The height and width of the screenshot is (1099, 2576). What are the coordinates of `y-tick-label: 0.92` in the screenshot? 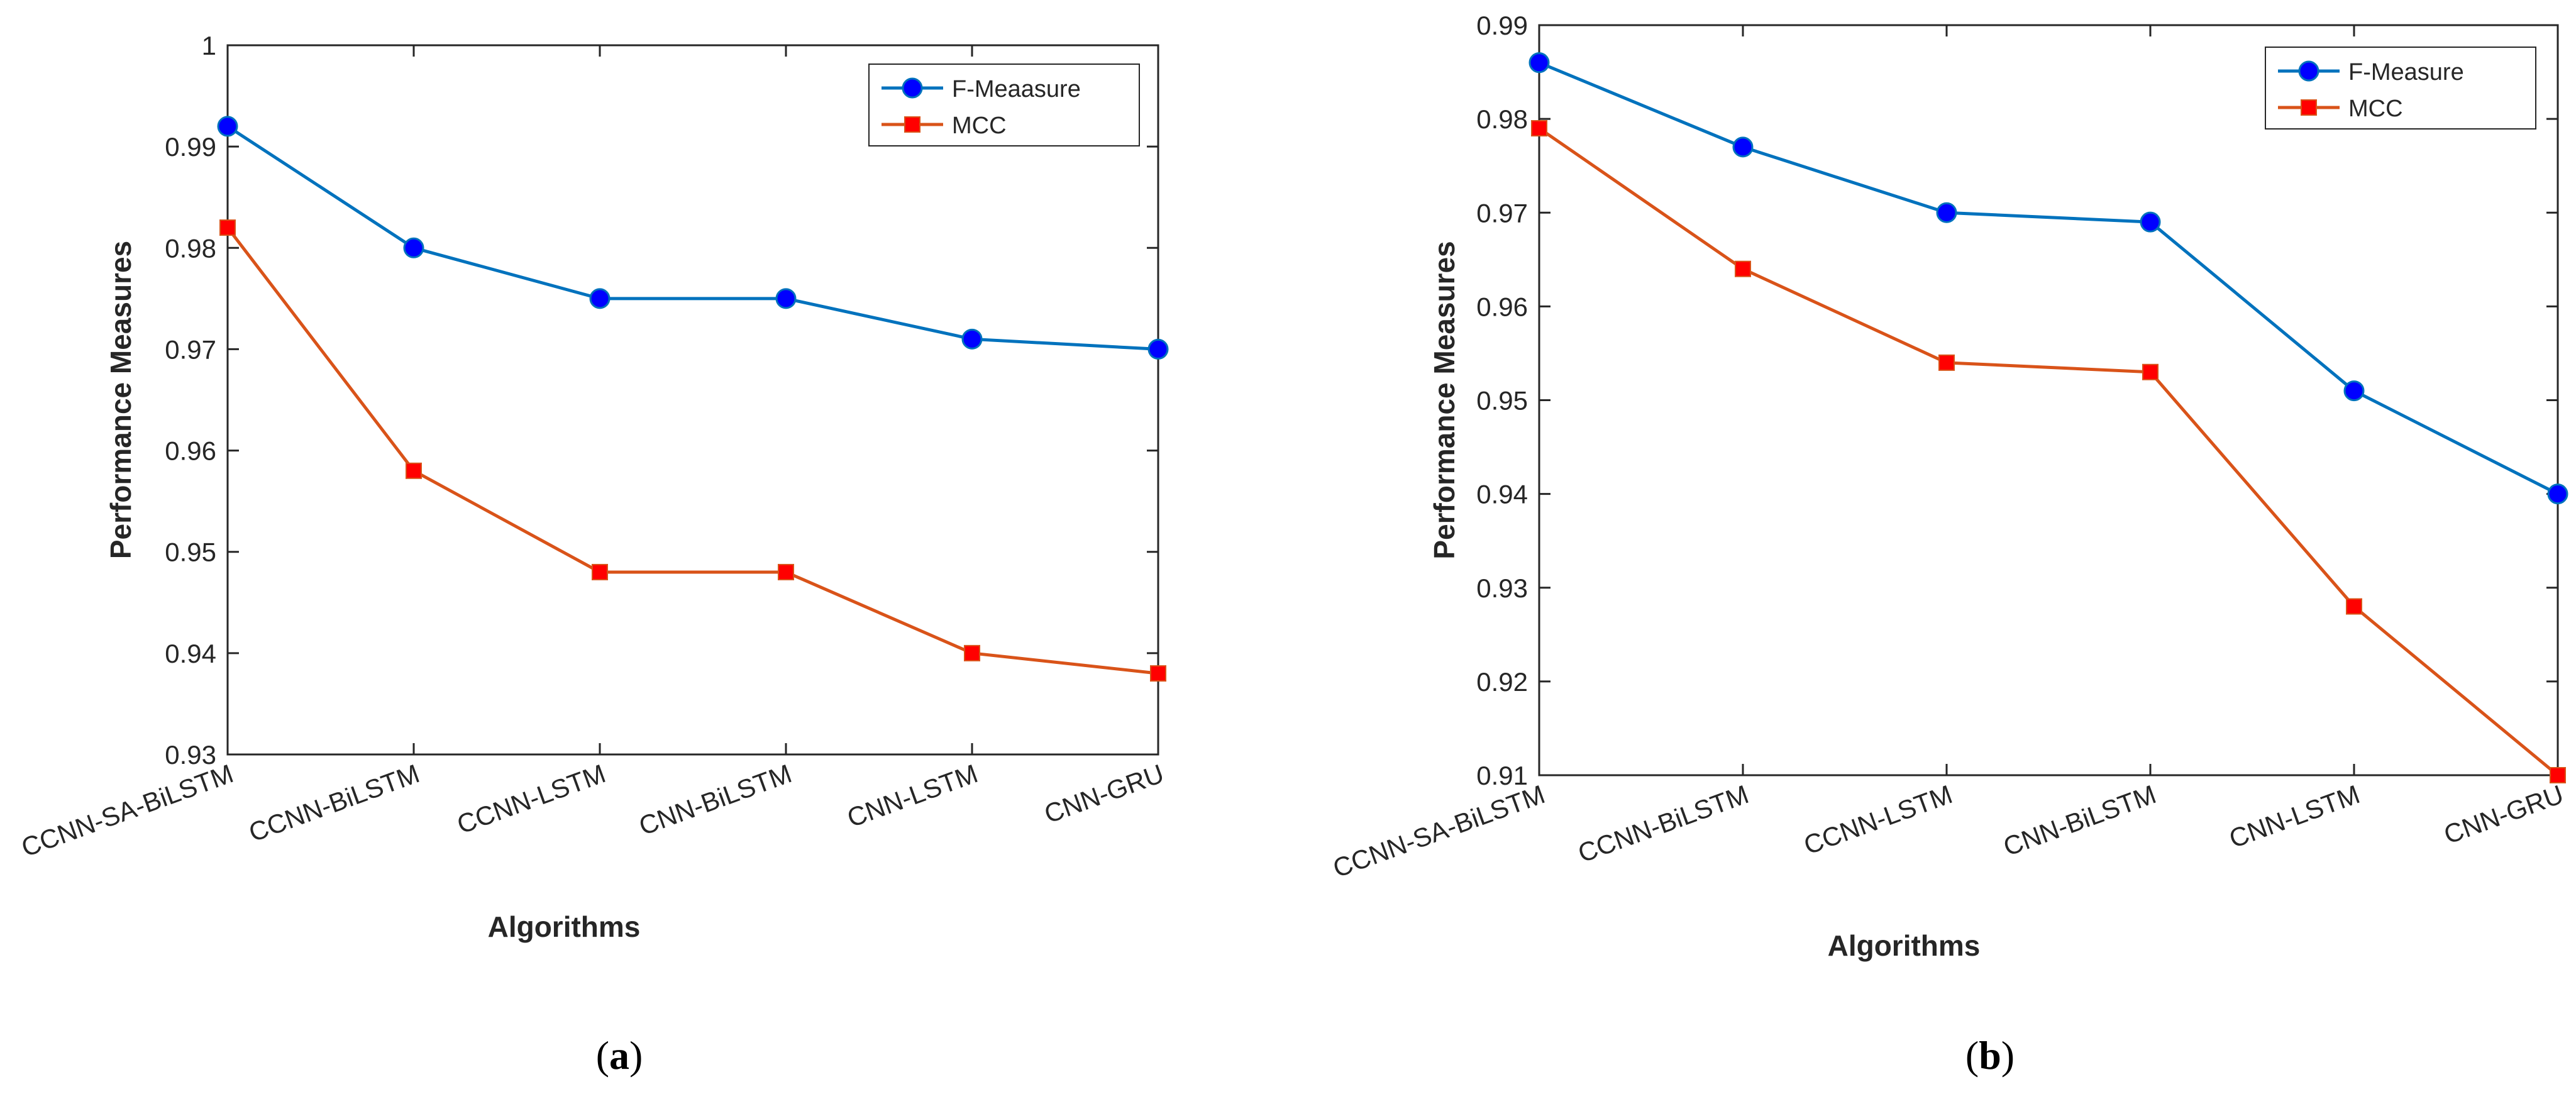 It's located at (1502, 682).